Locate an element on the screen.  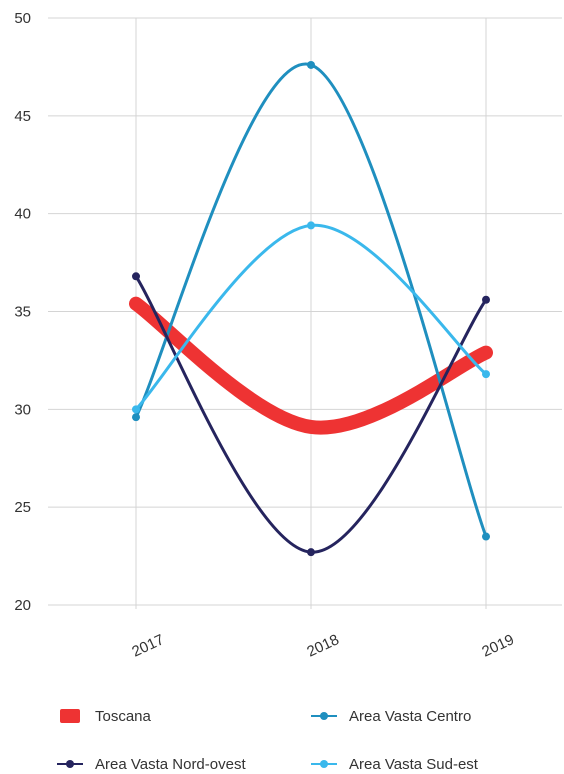
y-tick-label: 20 is located at coordinates (22, 605).